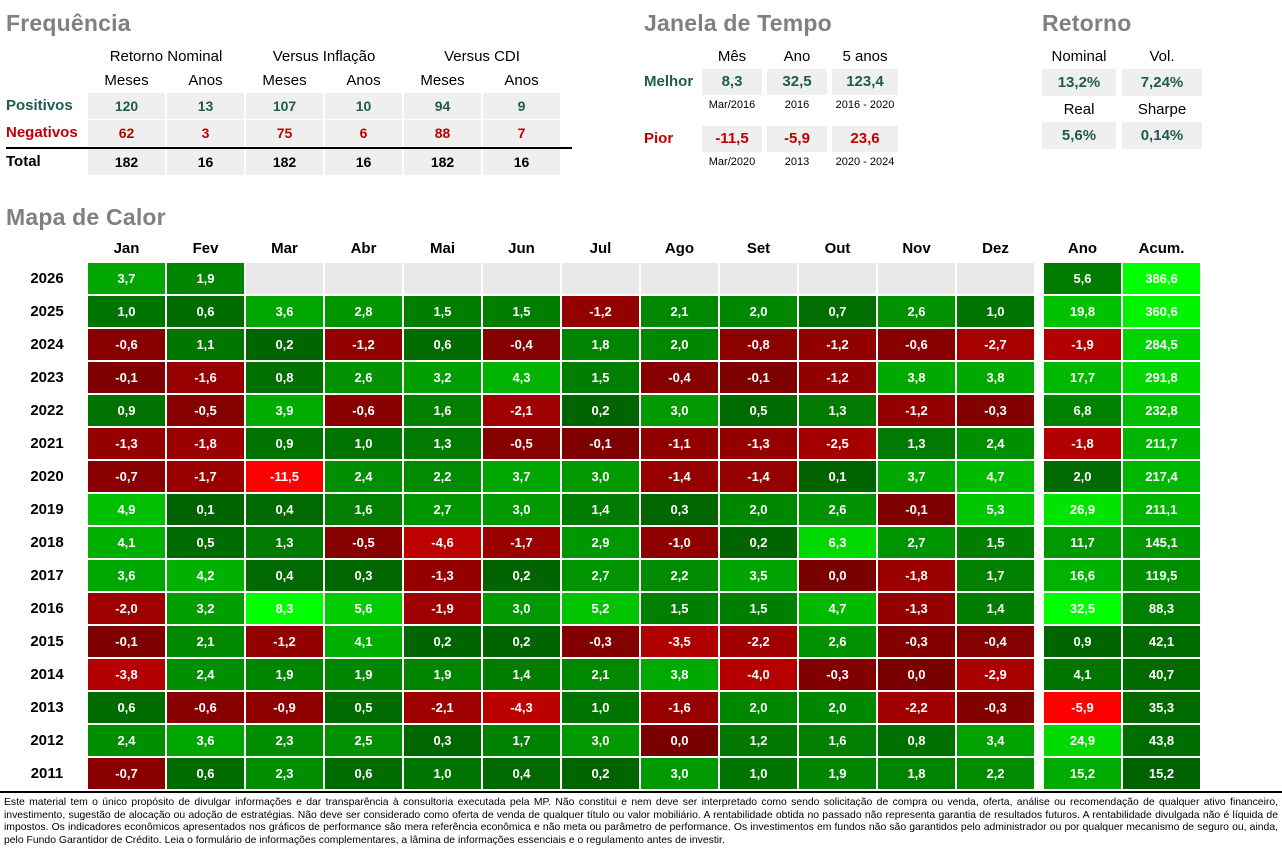 This screenshot has height=867, width=1282. I want to click on heatmap-col-header: Abr, so click(363, 248).